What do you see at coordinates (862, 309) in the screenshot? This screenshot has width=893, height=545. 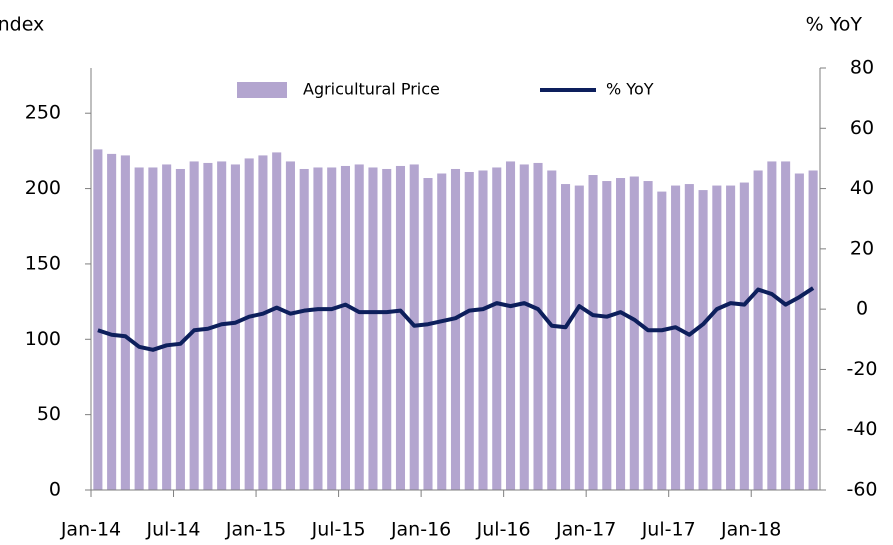 I see `y2-tick-label: 0` at bounding box center [862, 309].